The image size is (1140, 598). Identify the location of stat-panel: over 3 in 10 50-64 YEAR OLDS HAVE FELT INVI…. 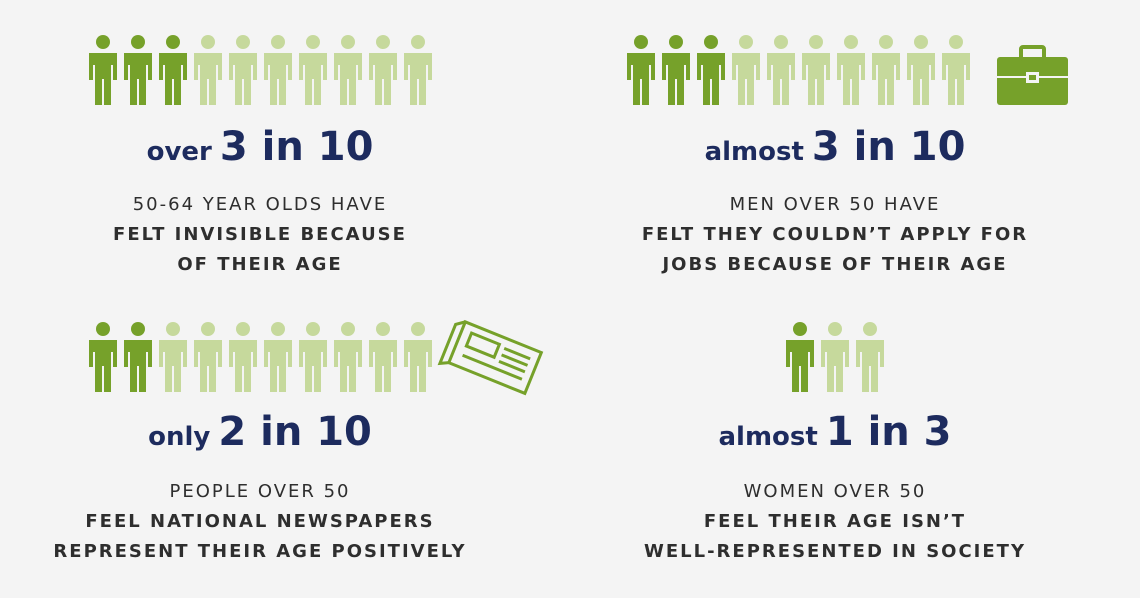
(260, 155).